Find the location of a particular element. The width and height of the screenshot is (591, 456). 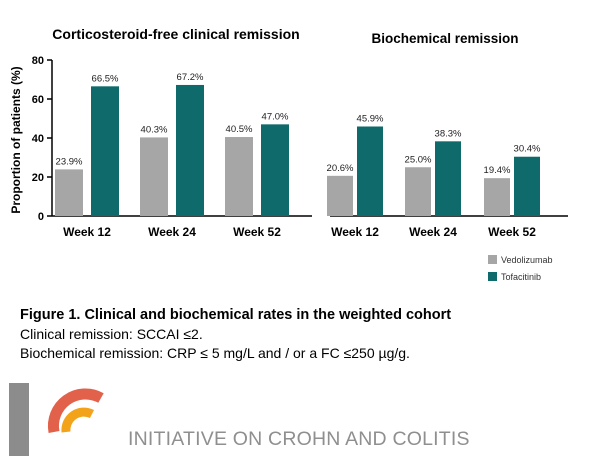

y-tick-label: 80 is located at coordinates (38, 61).